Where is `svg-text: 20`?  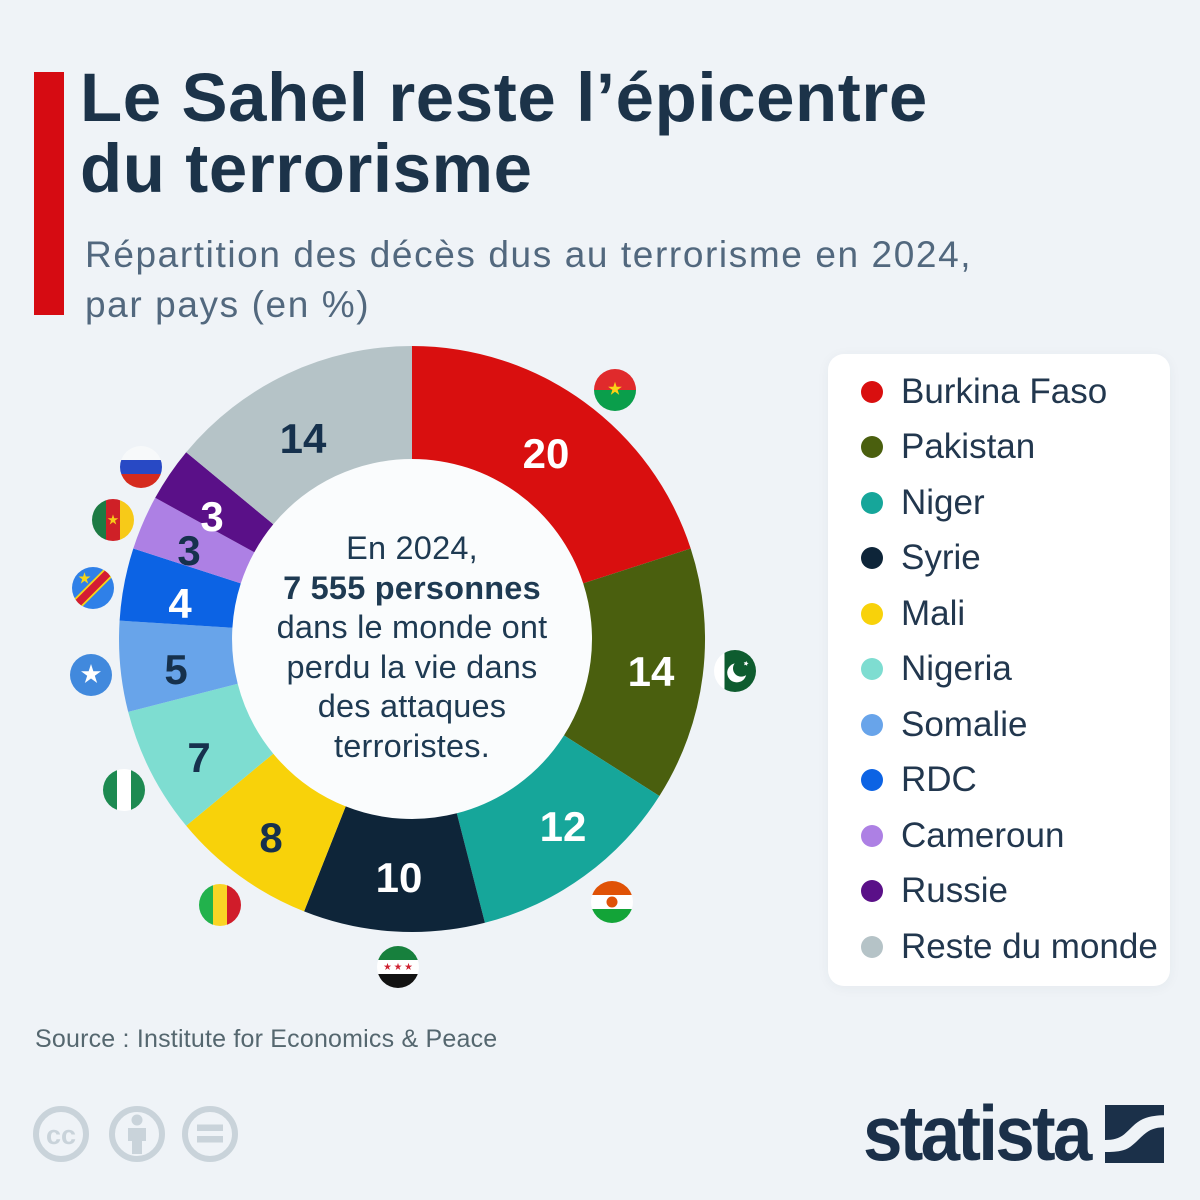 svg-text: 20 is located at coordinates (546, 453).